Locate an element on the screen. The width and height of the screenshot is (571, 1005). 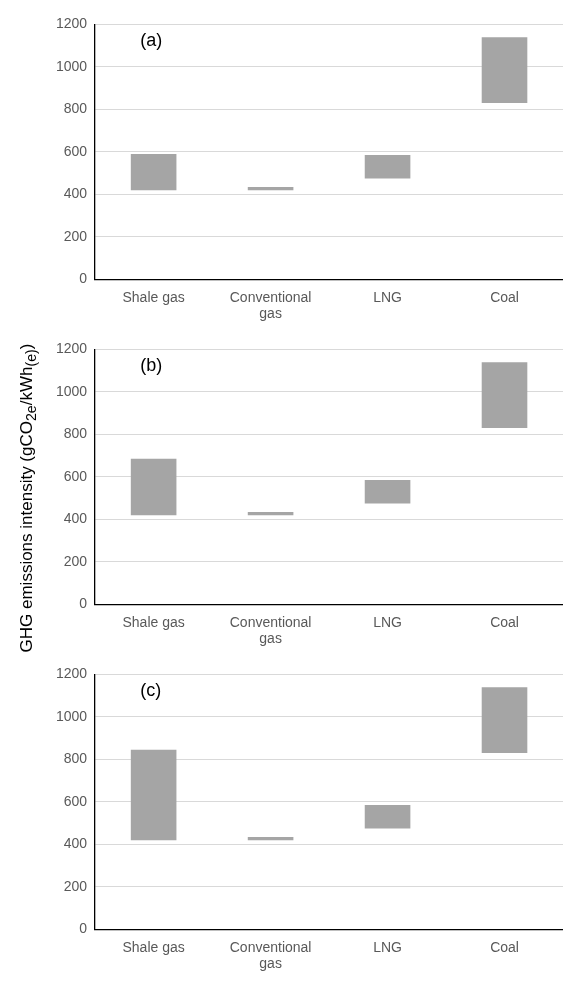
annotation: (c) is located at coordinates (151, 690).